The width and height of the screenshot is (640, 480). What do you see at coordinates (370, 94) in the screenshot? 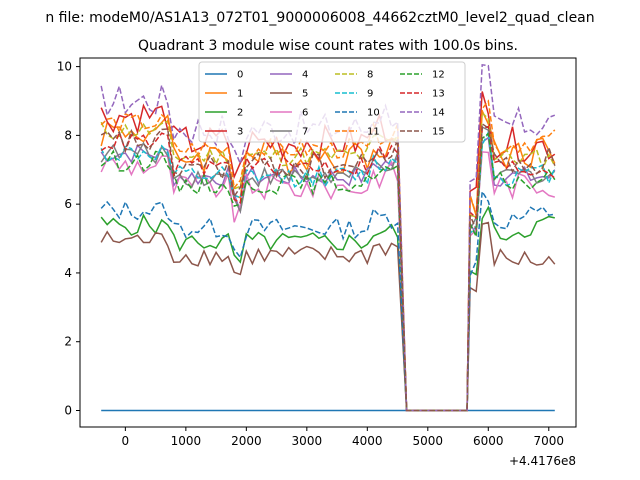
I see `legend-label-9: 9` at bounding box center [370, 94].